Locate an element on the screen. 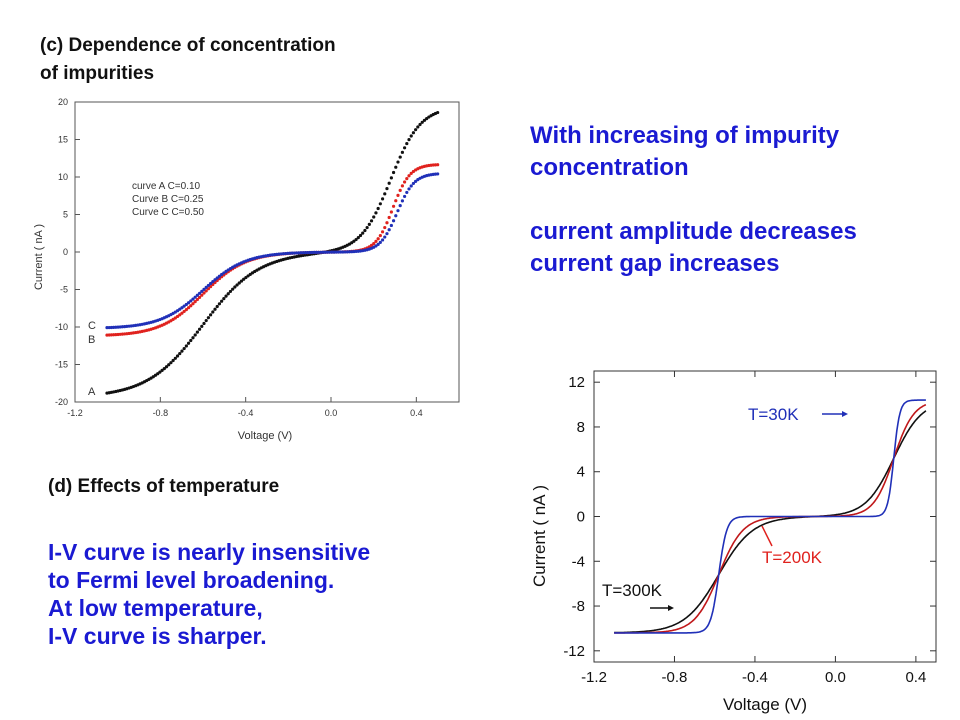  right-text-line-5: current gap increases is located at coordinates (655, 263).